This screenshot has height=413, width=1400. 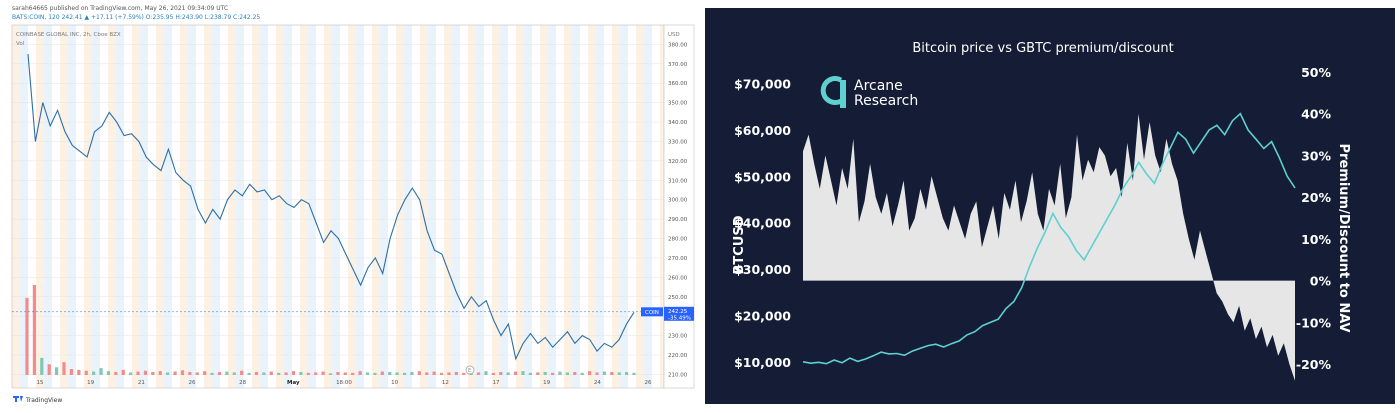 What do you see at coordinates (394, 383) in the screenshot?
I see `time-tick-label: 10` at bounding box center [394, 383].